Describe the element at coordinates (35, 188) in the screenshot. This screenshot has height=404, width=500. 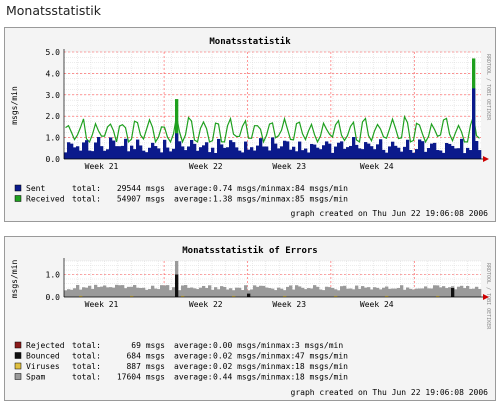
I see `legend-name: Sent` at that location.